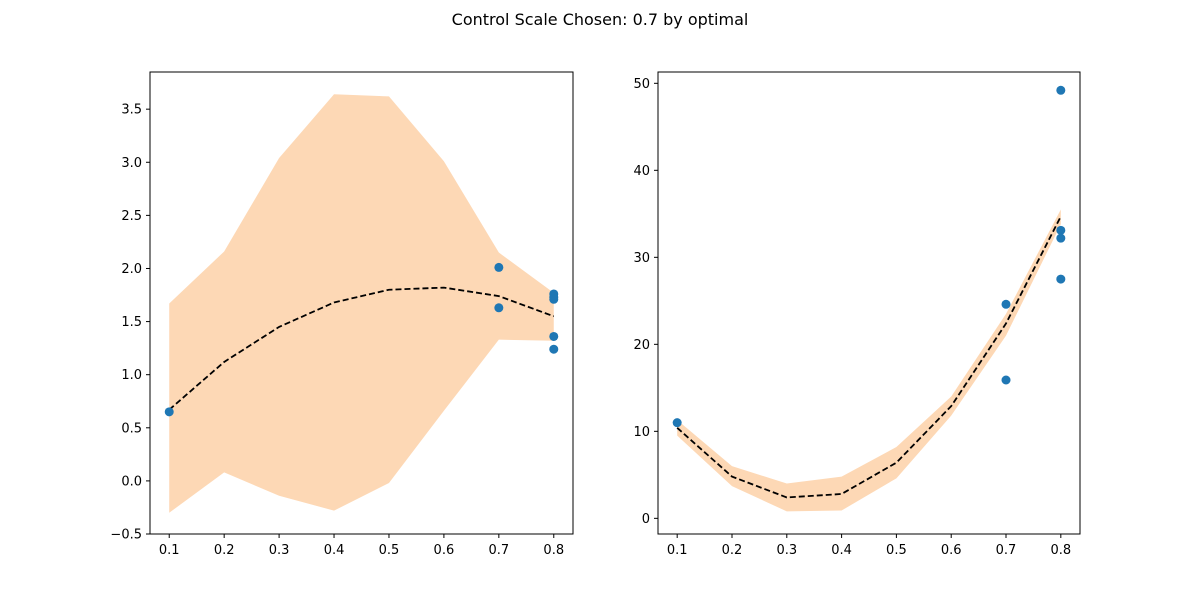  I want to click on y-tick-label: 0, so click(646, 519).